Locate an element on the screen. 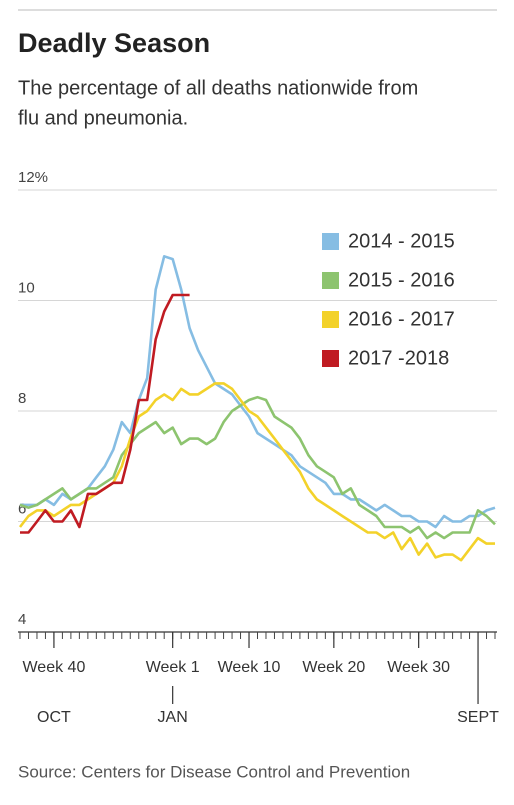  x-tick-label: Week 30 is located at coordinates (418, 667).